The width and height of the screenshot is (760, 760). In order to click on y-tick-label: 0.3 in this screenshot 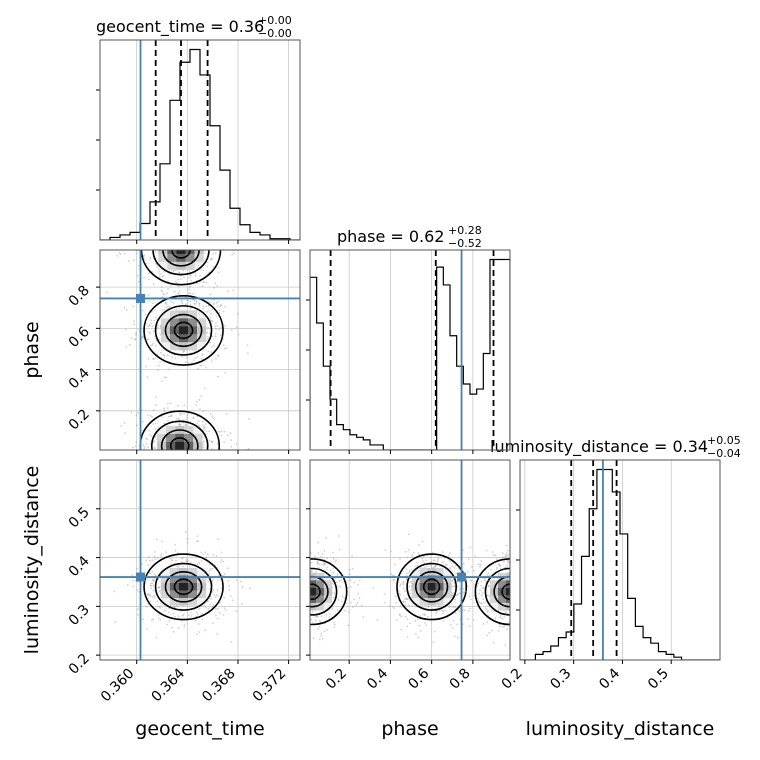, I will do `click(79, 615)`.